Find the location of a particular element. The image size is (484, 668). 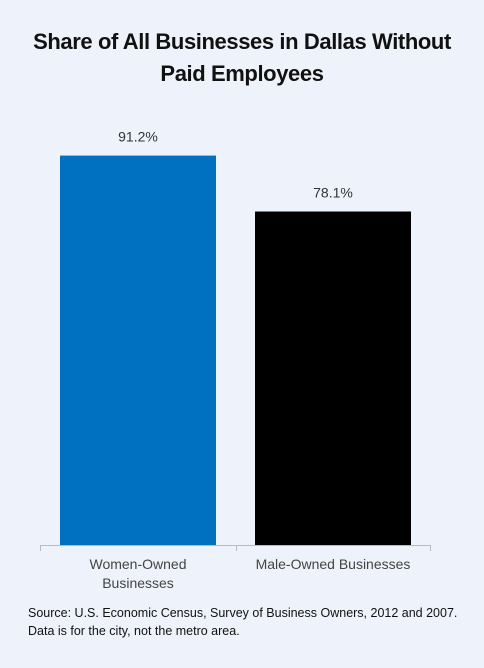

x-tick-label: Women-Owned Businesses is located at coordinates (138, 573).